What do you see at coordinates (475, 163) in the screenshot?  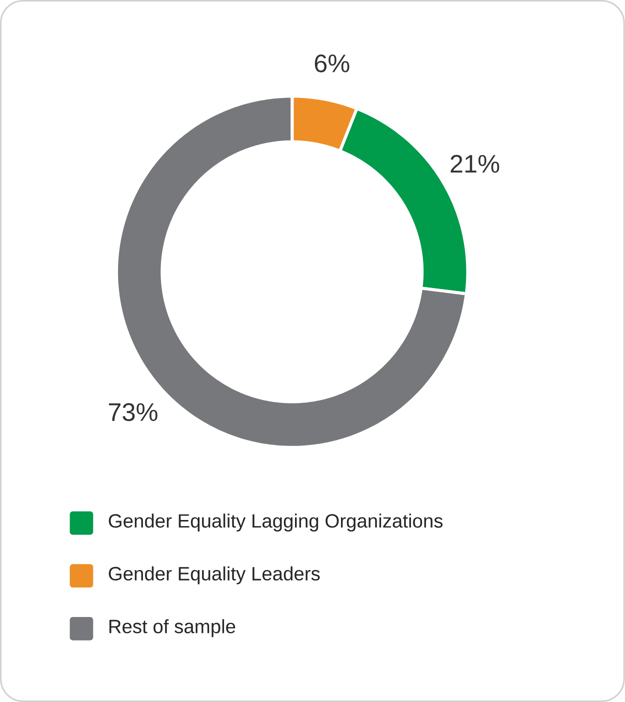 I see `data-label: 21%` at bounding box center [475, 163].